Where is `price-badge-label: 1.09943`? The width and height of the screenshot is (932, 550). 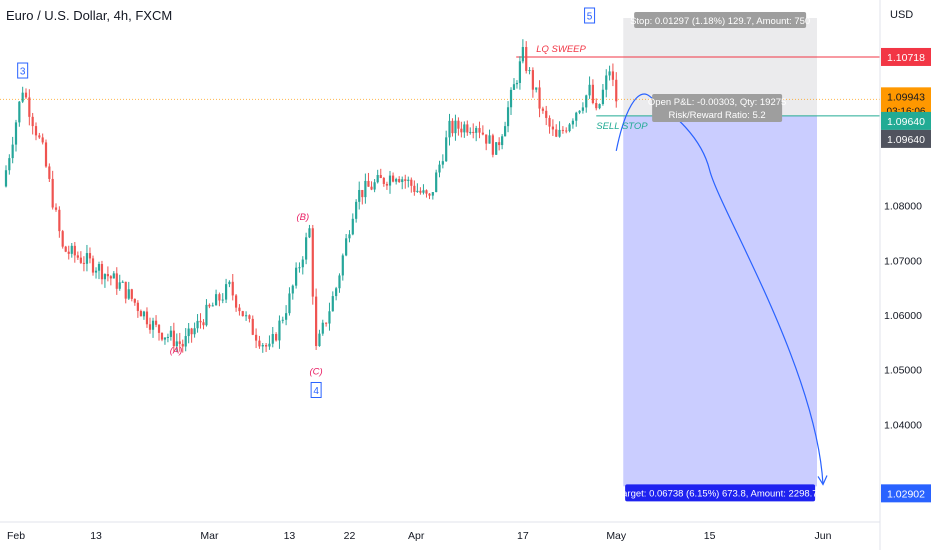
price-badge-label: 1.09943 is located at coordinates (906, 97).